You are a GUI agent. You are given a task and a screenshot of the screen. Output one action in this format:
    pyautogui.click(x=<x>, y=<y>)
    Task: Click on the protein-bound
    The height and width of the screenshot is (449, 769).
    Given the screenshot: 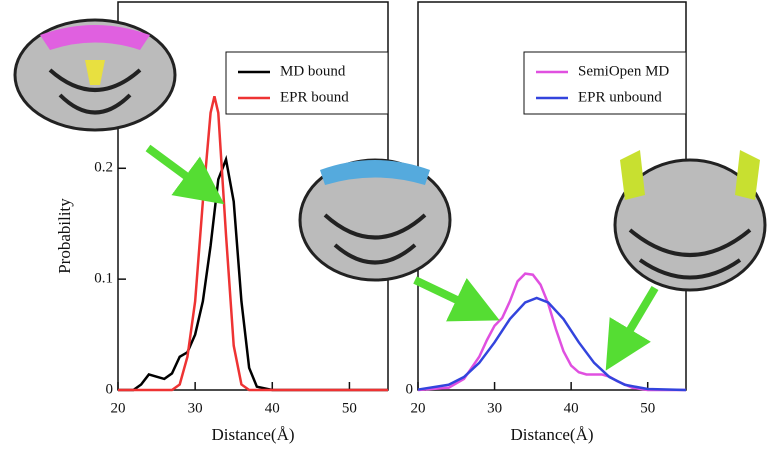 What is the action you would take?
    pyautogui.click(x=95, y=75)
    